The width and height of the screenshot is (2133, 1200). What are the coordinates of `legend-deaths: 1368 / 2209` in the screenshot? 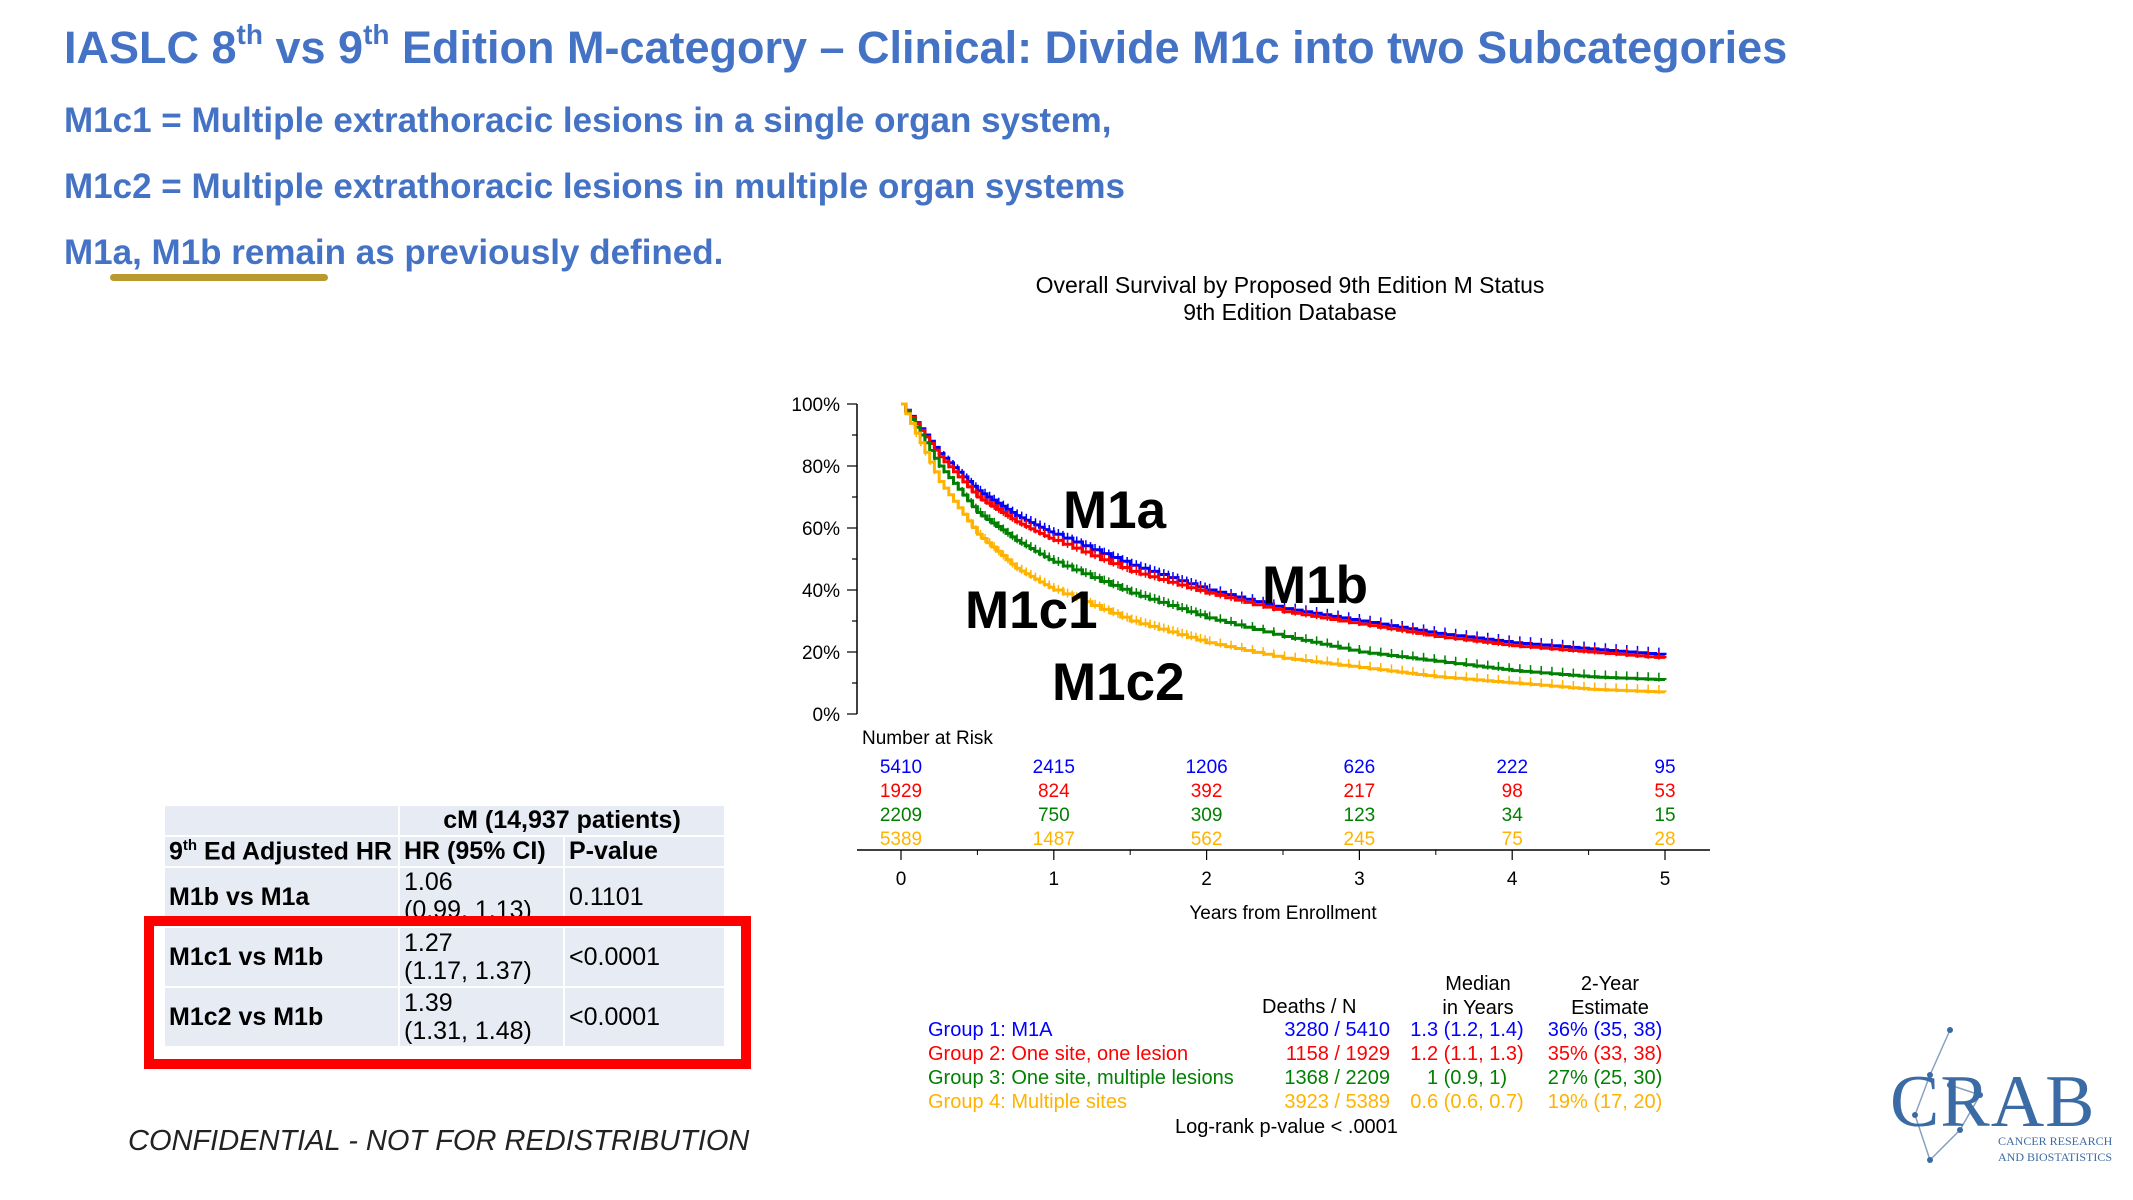 It's located at (1337, 1078).